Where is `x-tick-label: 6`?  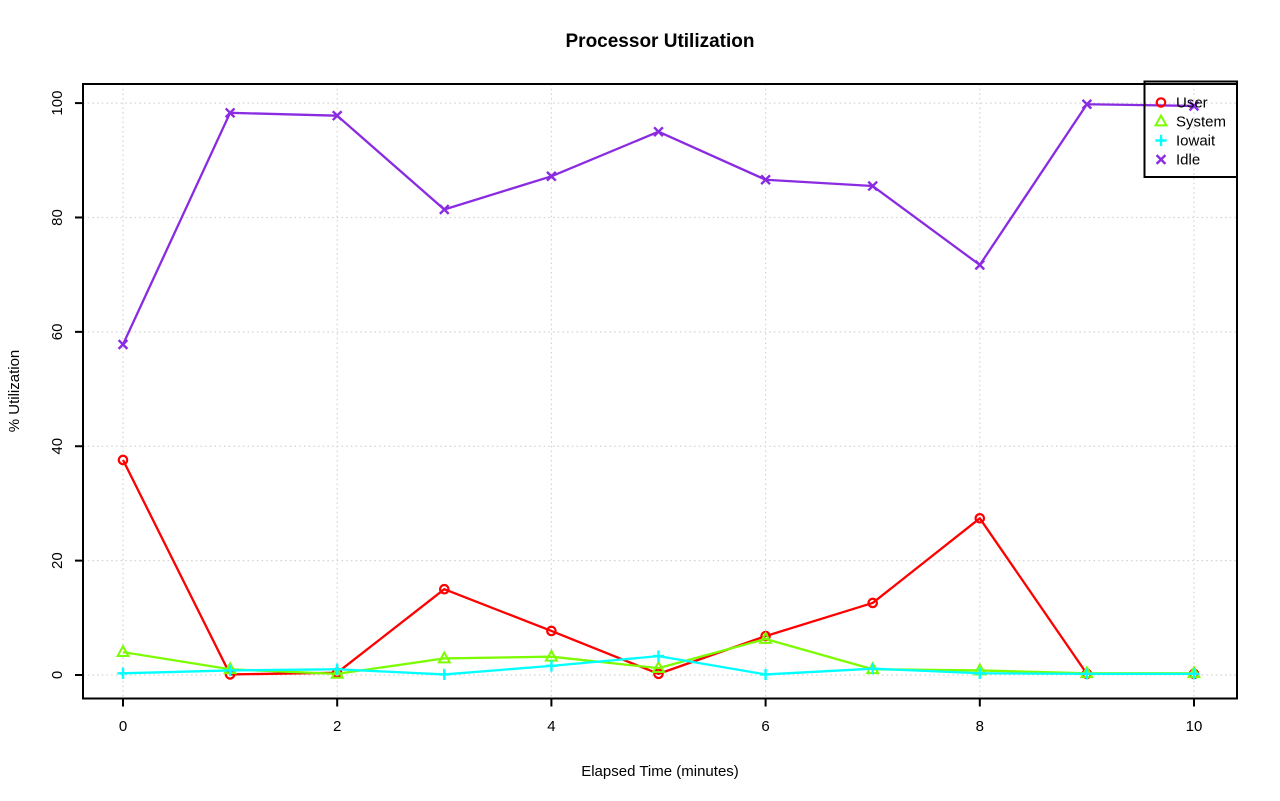 x-tick-label: 6 is located at coordinates (765, 726).